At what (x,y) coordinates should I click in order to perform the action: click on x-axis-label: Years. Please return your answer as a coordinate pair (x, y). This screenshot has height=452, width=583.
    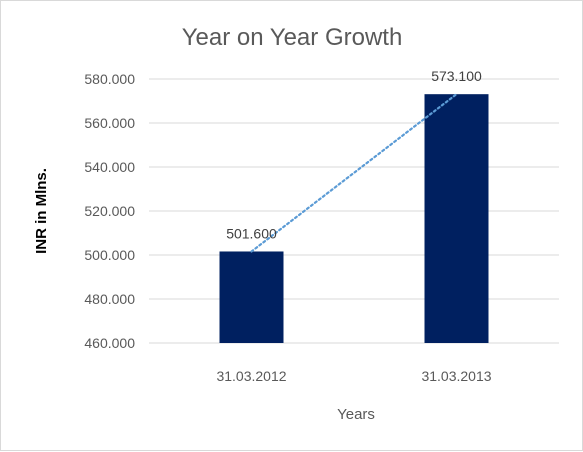
    Looking at the image, I should click on (356, 414).